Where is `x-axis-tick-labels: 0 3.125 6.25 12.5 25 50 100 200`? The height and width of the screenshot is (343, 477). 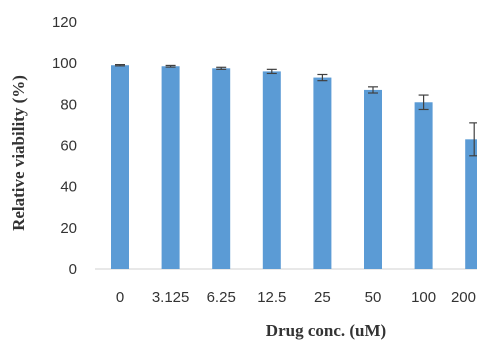 x-axis-tick-labels: 0 3.125 6.25 12.5 25 50 100 200 is located at coordinates (296, 297).